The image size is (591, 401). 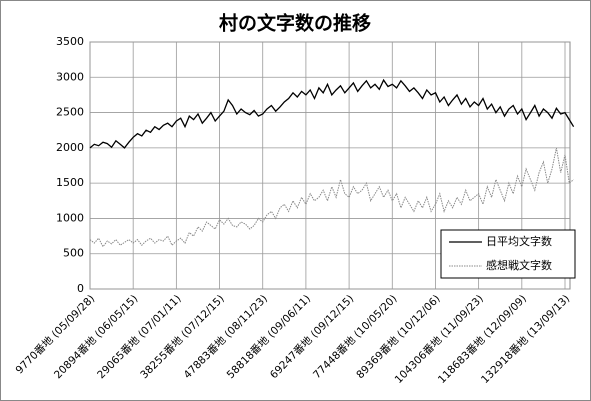 What do you see at coordinates (70, 41) in the screenshot?
I see `y-tick-label: 3500` at bounding box center [70, 41].